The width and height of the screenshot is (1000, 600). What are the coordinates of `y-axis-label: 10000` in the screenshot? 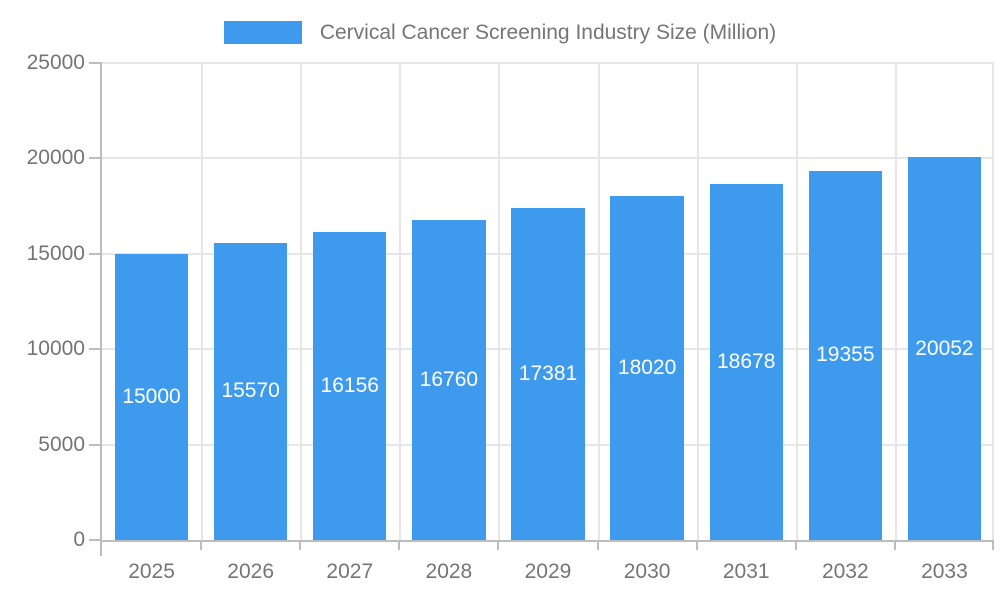 It's located at (55, 349).